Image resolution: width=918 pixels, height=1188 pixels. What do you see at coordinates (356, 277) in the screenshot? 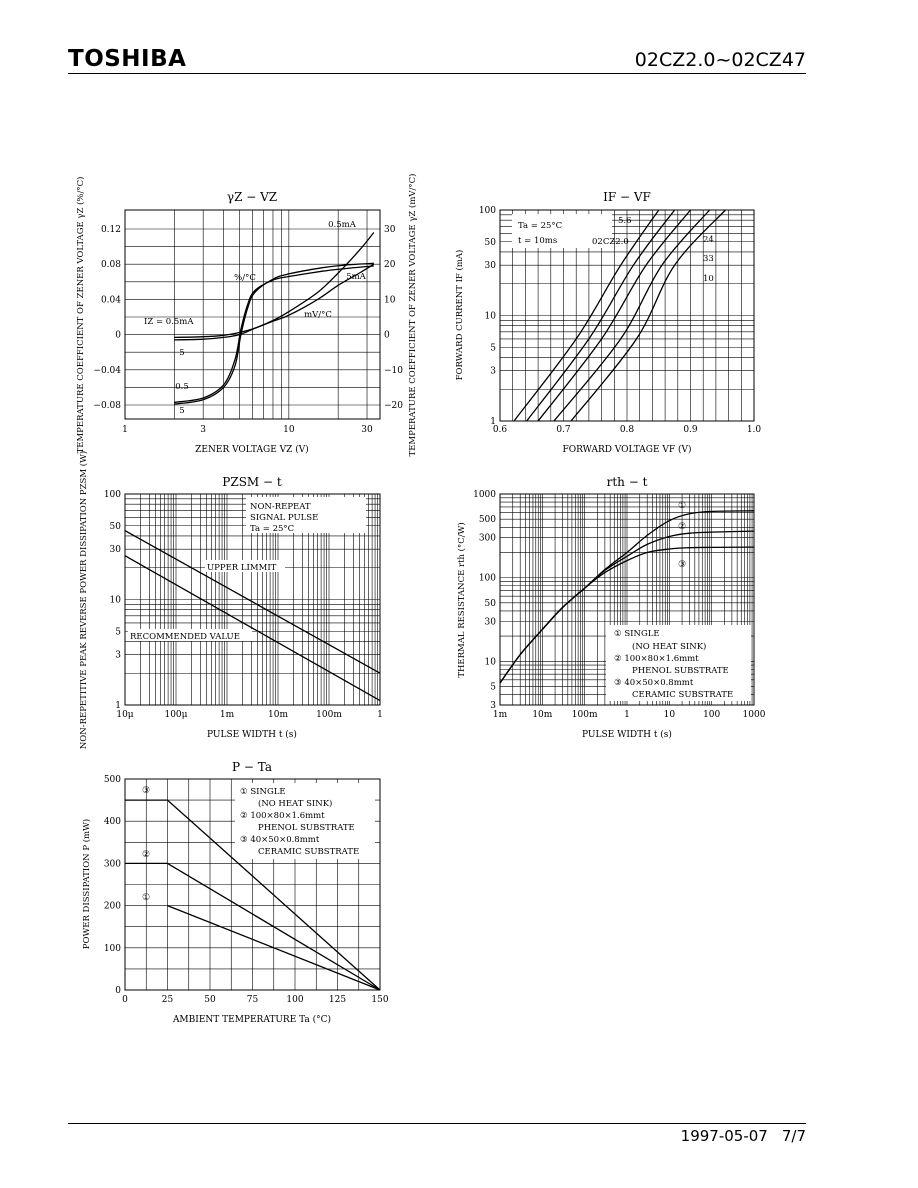
I see `annotation: 5mA` at bounding box center [356, 277].